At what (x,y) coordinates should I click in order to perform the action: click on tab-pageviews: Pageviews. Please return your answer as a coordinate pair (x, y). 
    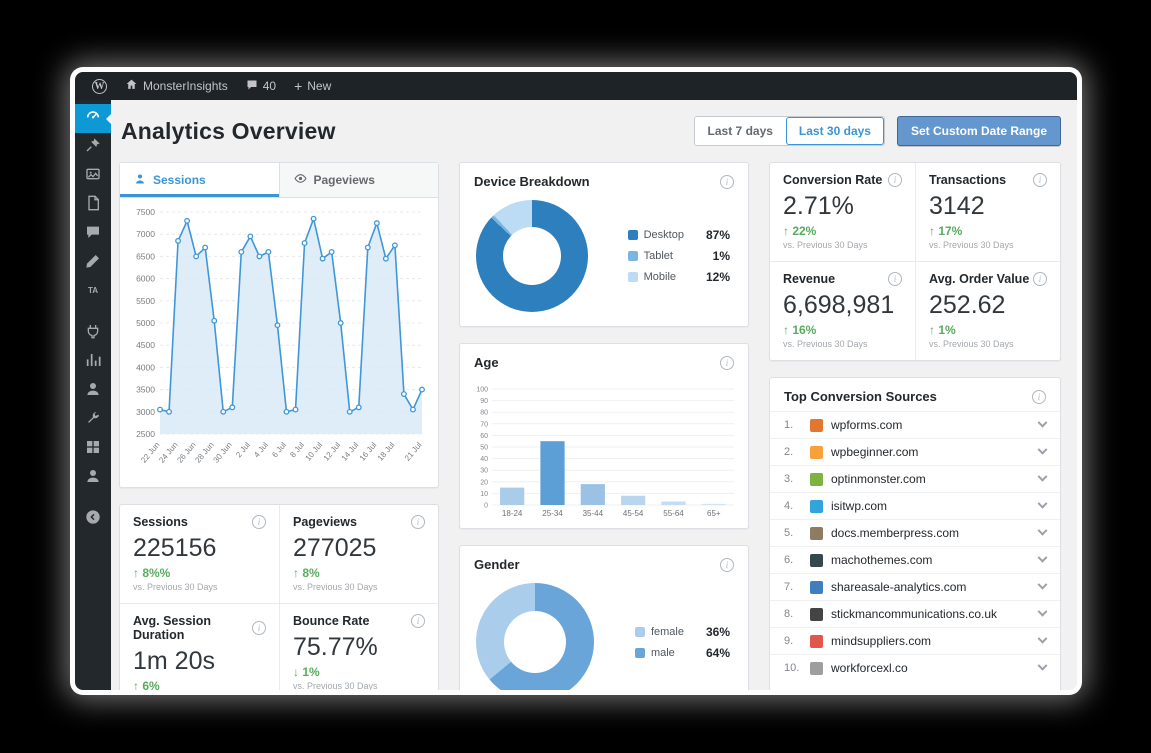
    Looking at the image, I should click on (358, 180).